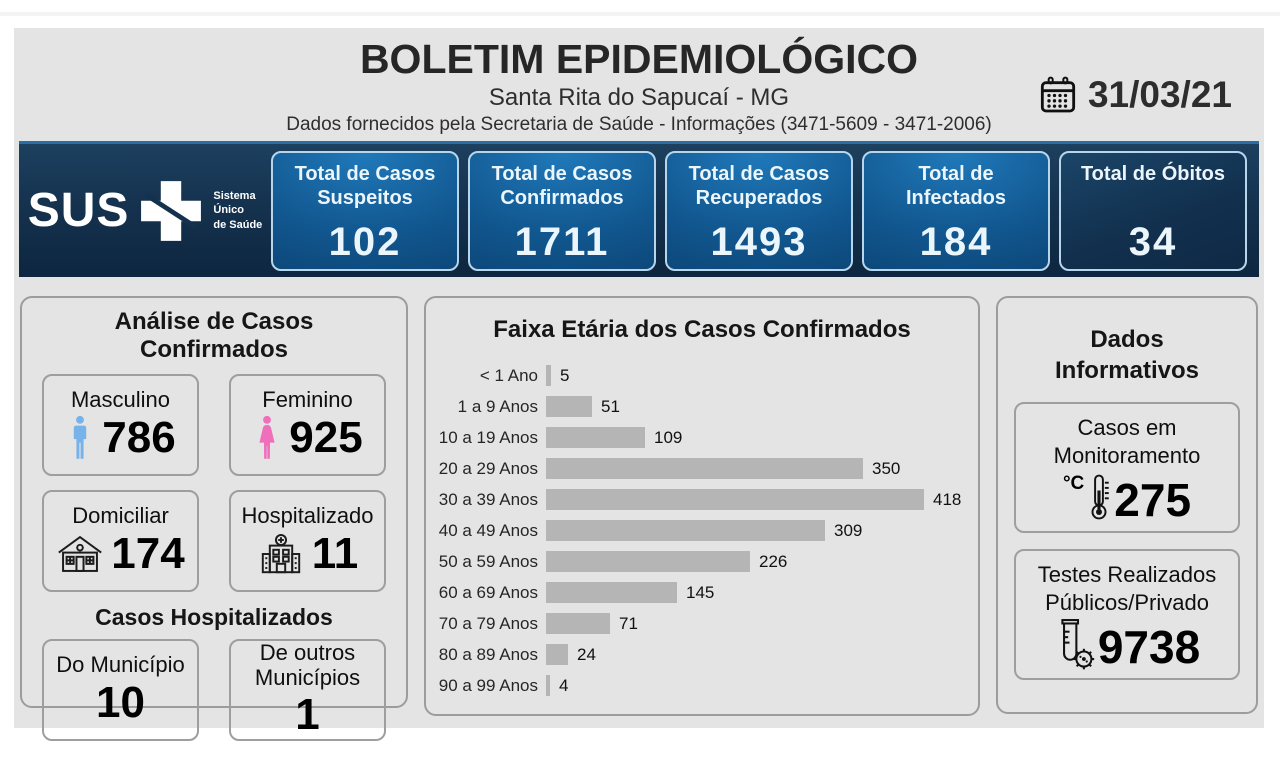 This screenshot has width=1280, height=759. I want to click on municipality-count: 10, so click(120, 702).